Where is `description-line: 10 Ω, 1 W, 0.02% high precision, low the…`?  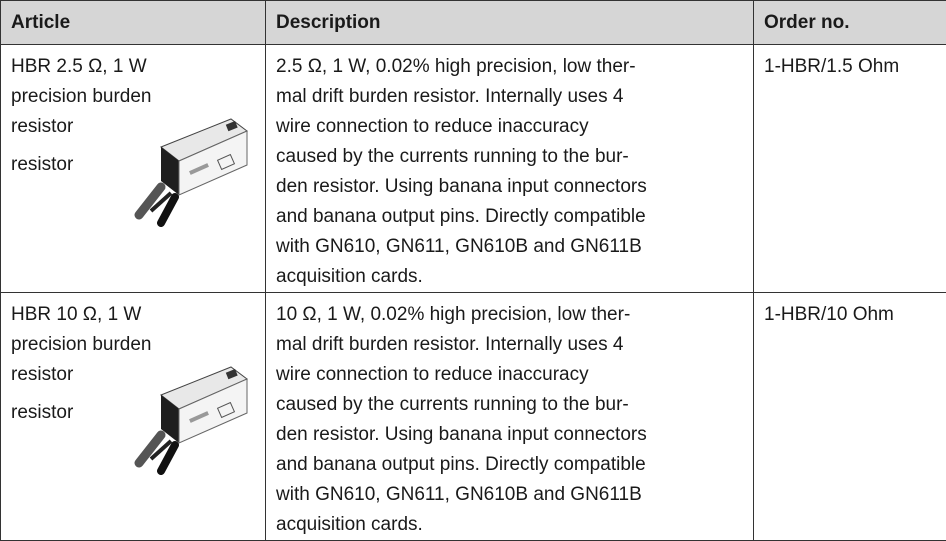 description-line: 10 Ω, 1 W, 0.02% high precision, low the… is located at coordinates (509, 315).